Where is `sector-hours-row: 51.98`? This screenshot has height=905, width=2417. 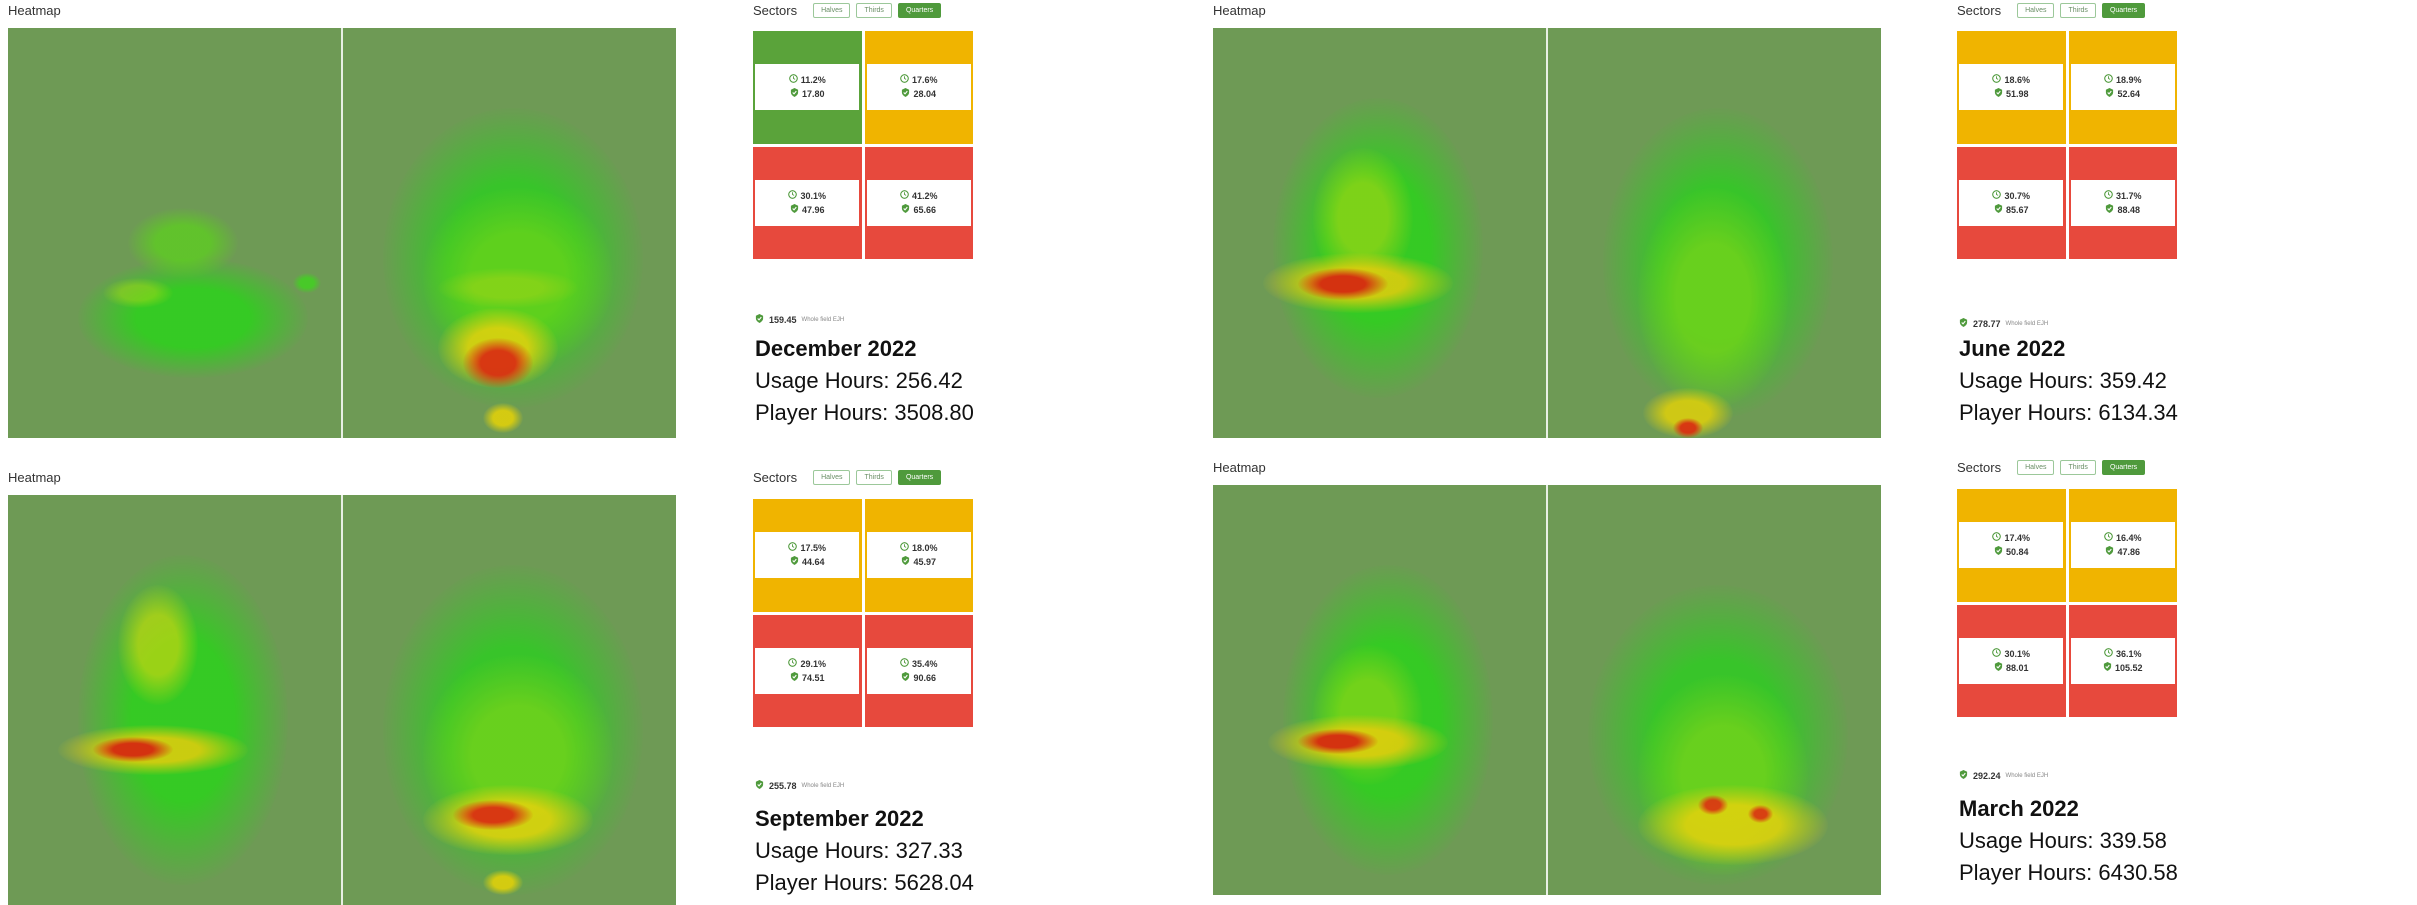 sector-hours-row: 51.98 is located at coordinates (2011, 94).